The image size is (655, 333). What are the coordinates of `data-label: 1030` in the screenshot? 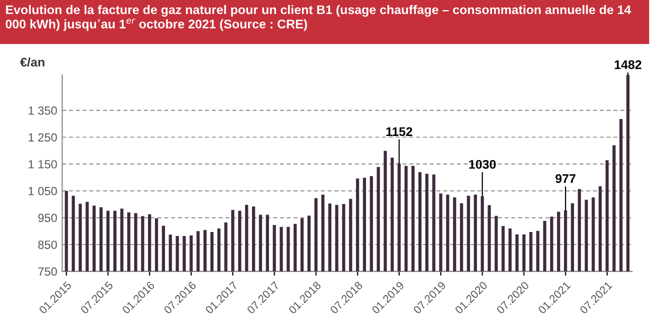 It's located at (482, 164).